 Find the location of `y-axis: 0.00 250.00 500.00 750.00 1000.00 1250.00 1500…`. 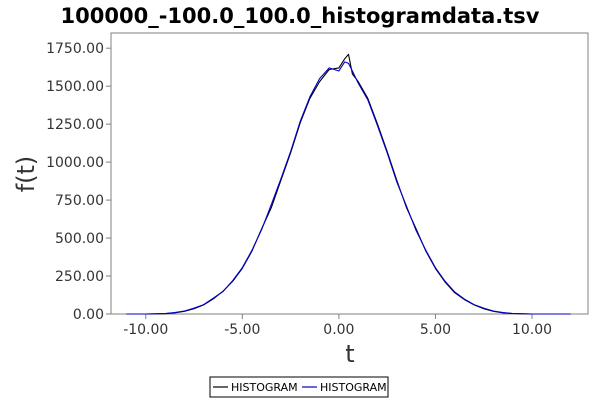

y-axis: 0.00 250.00 500.00 750.00 1000.00 1250.00 1500… is located at coordinates (78, 182).